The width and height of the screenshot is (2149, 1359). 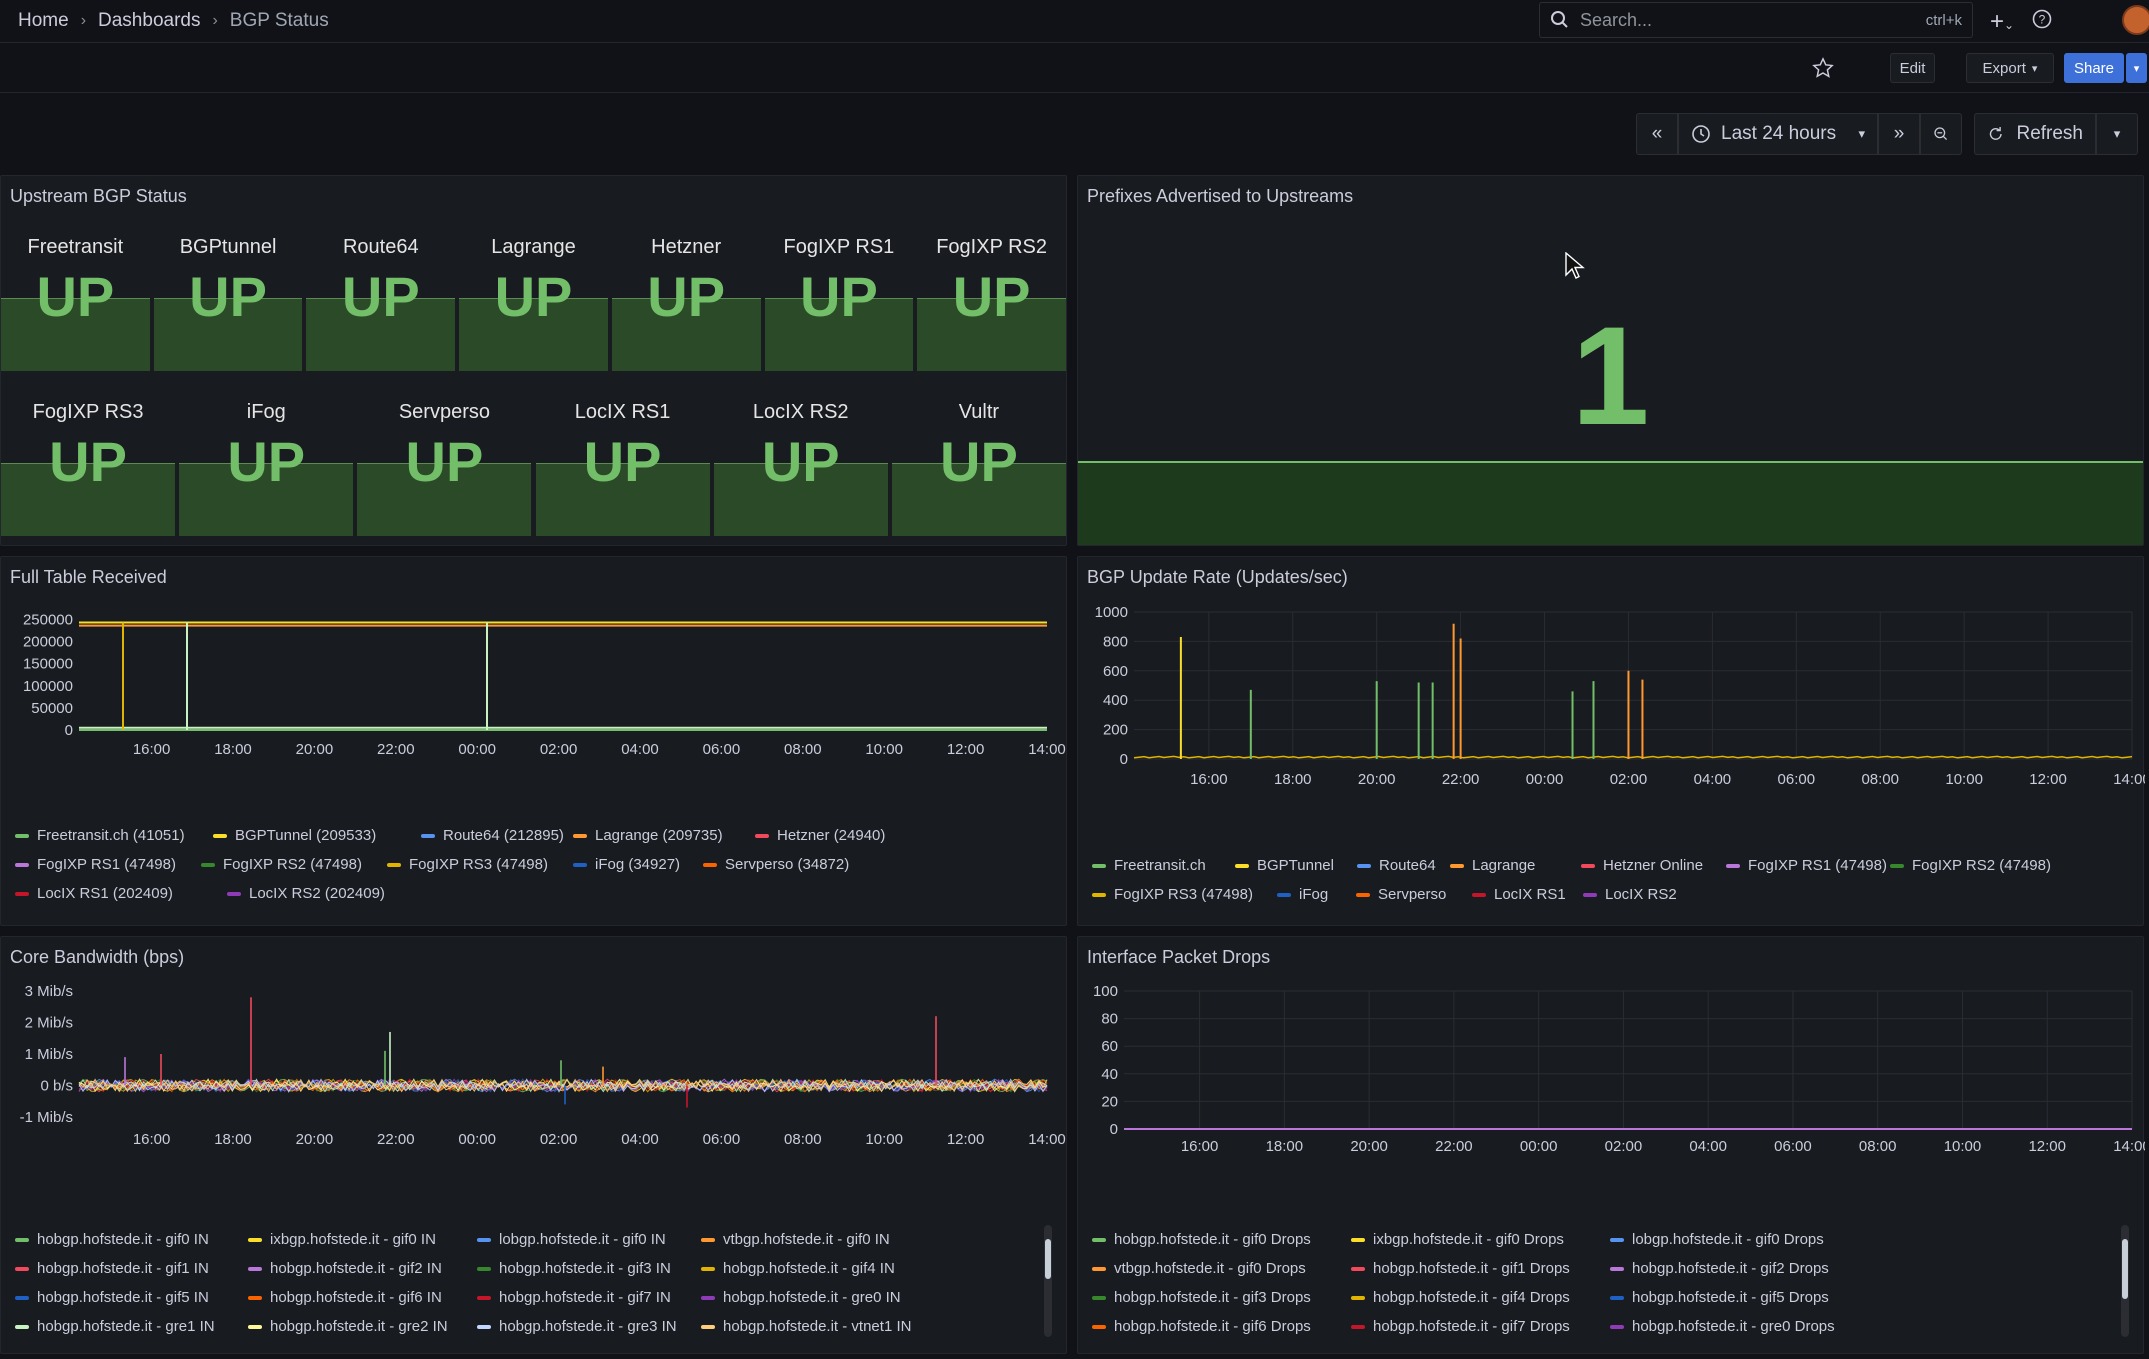 What do you see at coordinates (577, 1326) in the screenshot?
I see `legend-item: hobgp.hofstede.it - gre3 IN` at bounding box center [577, 1326].